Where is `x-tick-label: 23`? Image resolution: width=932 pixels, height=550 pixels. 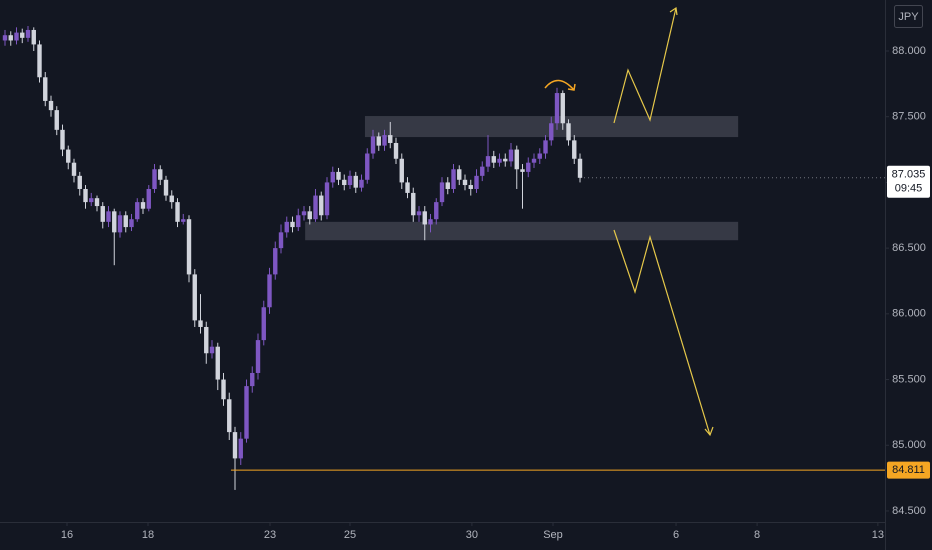 x-tick-label: 23 is located at coordinates (270, 535).